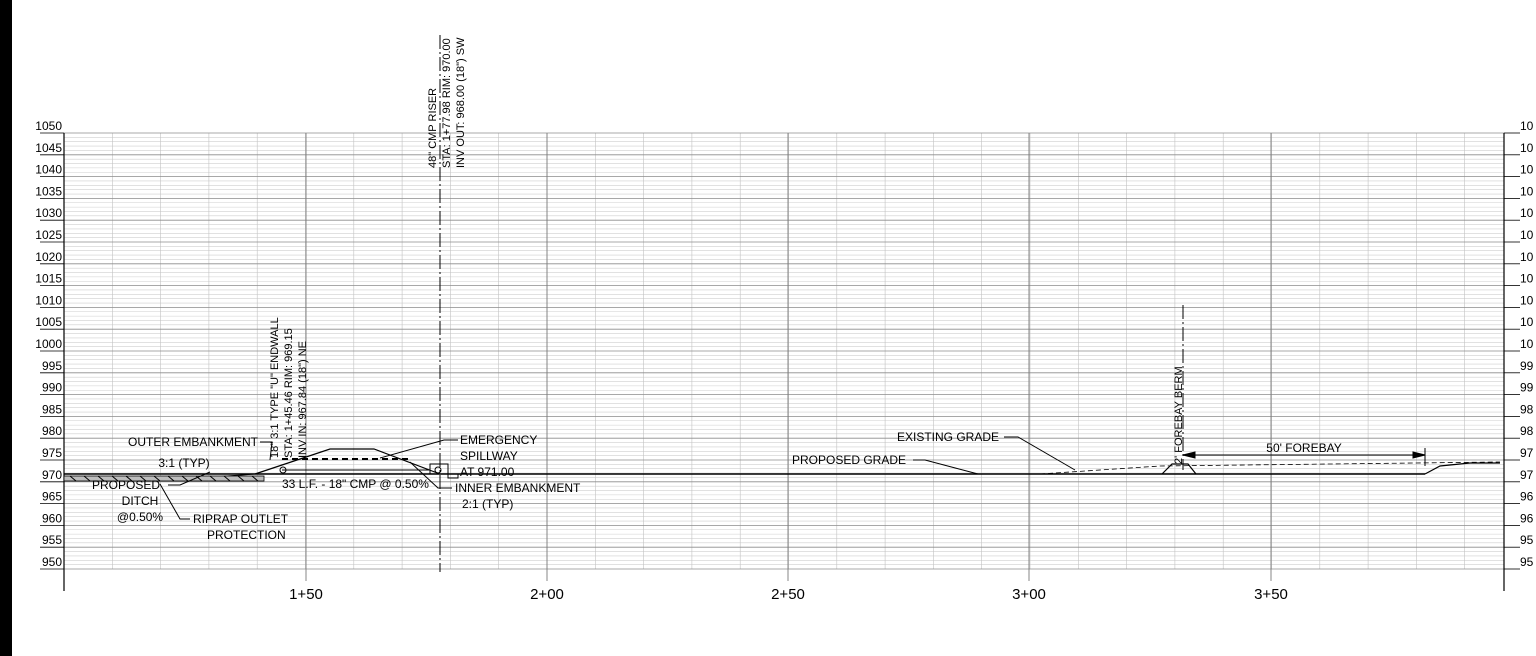 The width and height of the screenshot is (1536, 656). What do you see at coordinates (52, 475) in the screenshot?
I see `elevation-label-left: 970` at bounding box center [52, 475].